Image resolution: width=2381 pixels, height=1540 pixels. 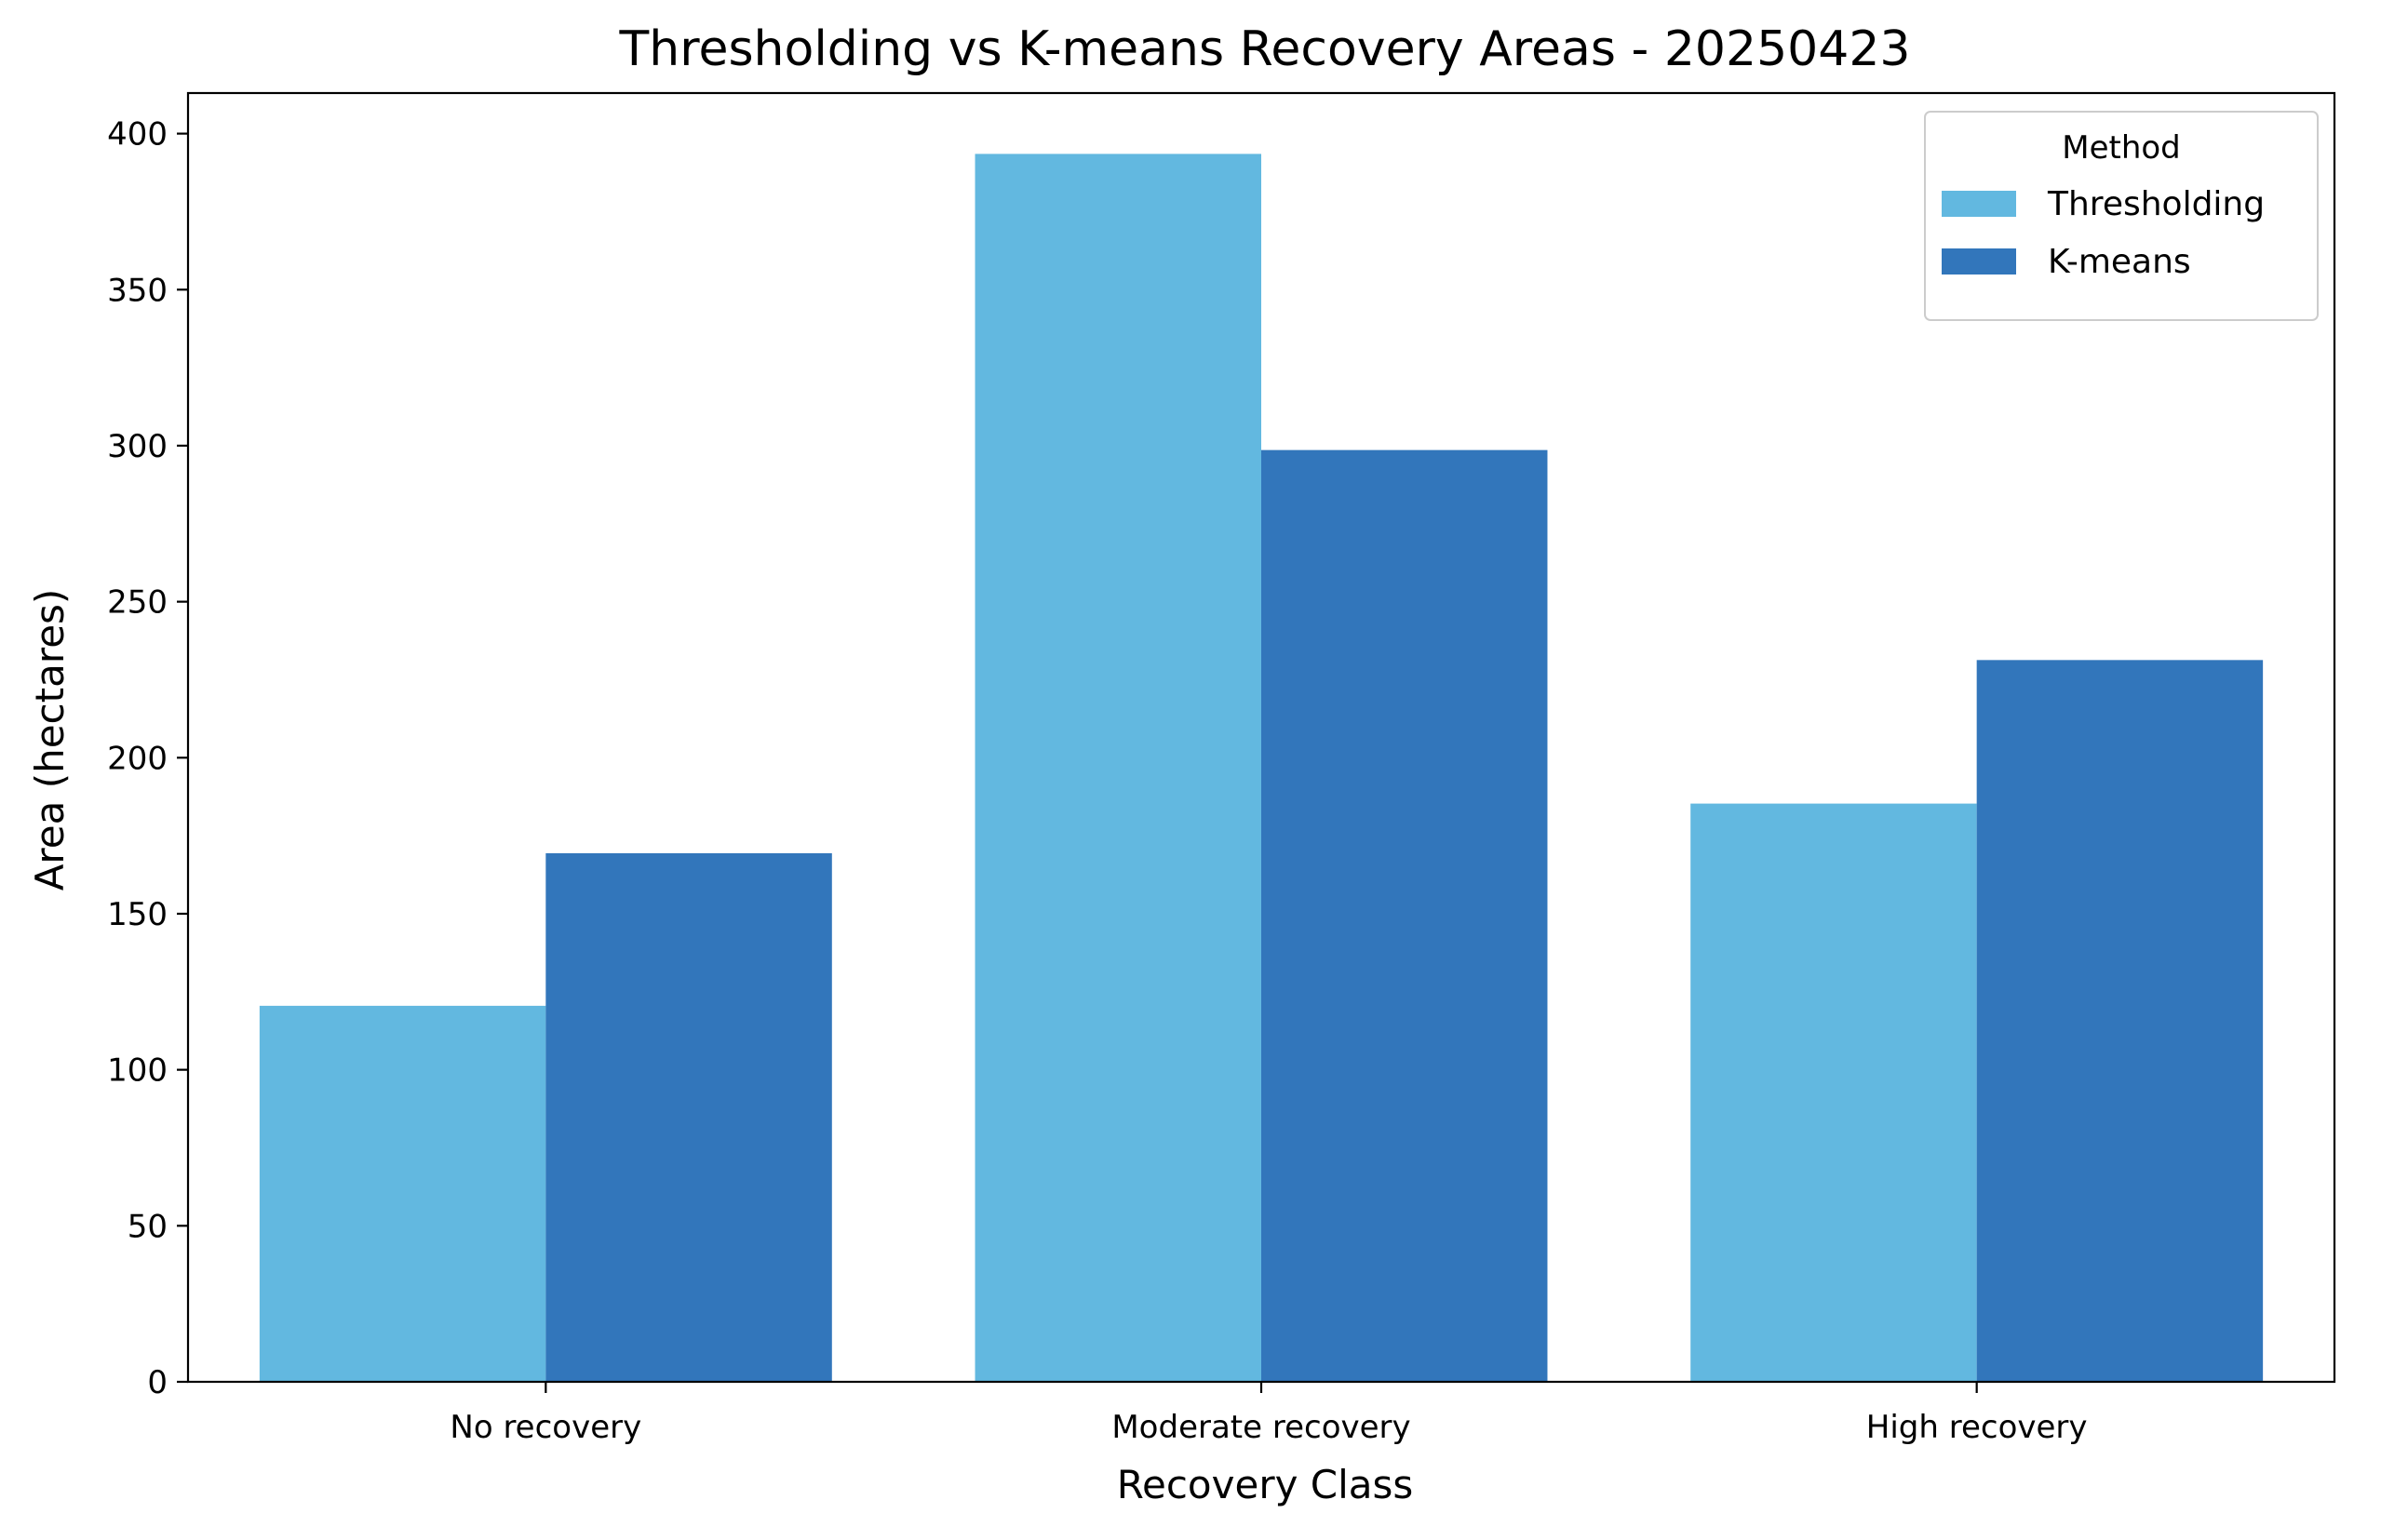 I want to click on y-tick-label: 250, so click(x=137, y=603).